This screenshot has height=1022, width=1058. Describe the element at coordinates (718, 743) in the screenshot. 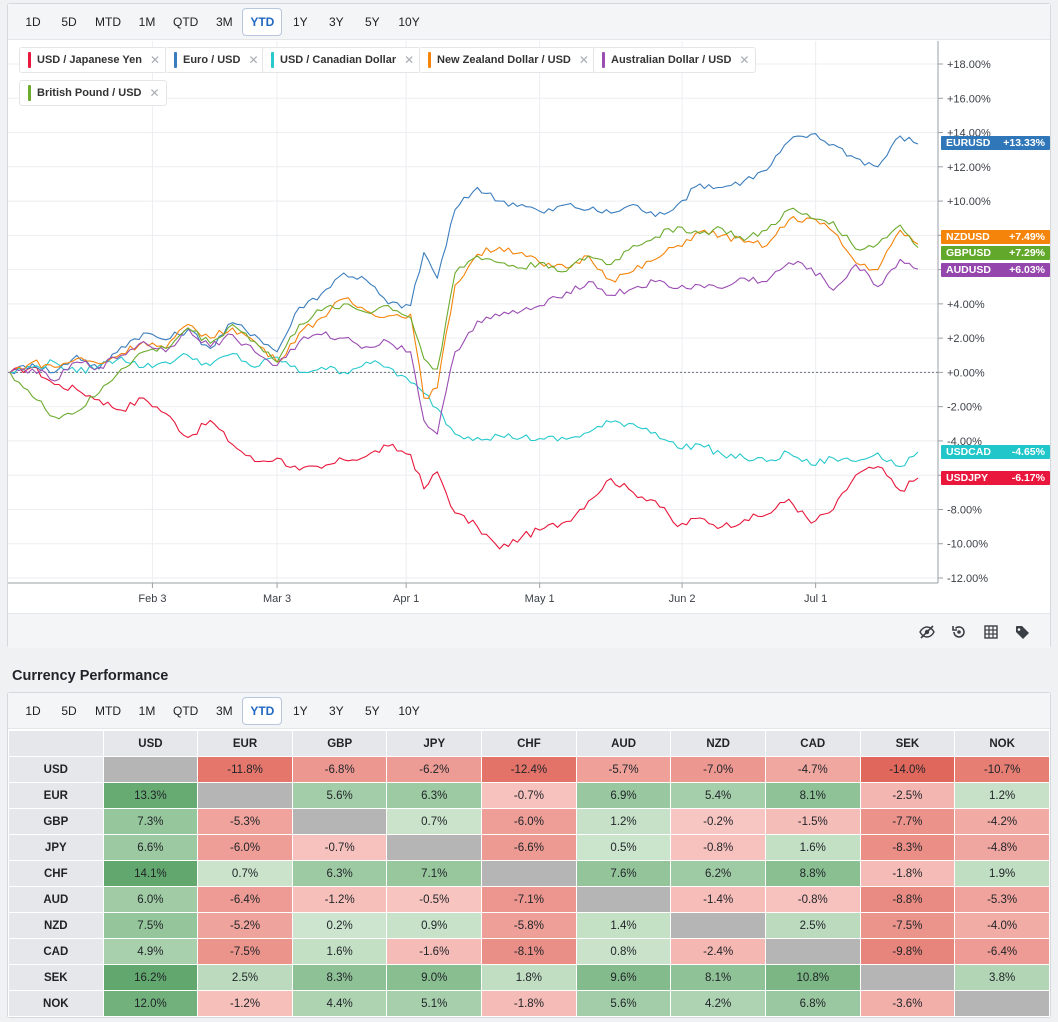

I see `column-header: NZD` at that location.